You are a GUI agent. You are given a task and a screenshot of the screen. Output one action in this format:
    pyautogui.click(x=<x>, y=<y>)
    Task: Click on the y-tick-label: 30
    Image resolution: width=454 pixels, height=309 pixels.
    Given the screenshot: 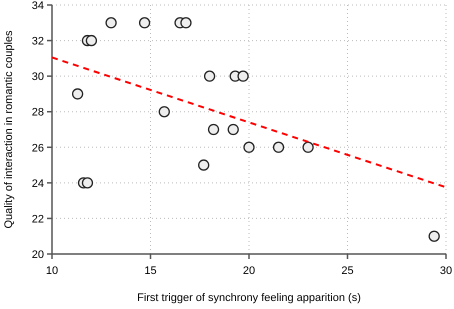 What is the action you would take?
    pyautogui.click(x=38, y=77)
    